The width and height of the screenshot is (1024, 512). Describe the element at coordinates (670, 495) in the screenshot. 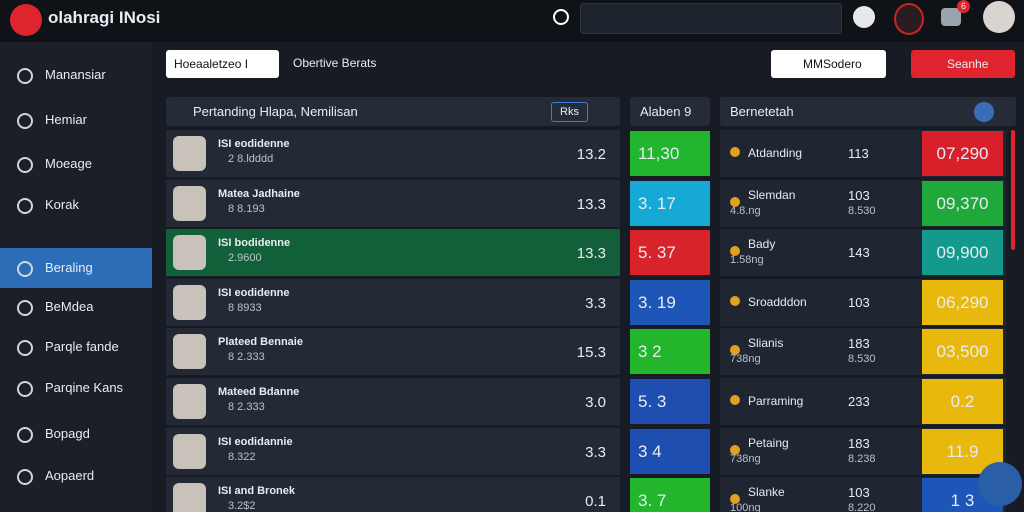

I see `odds-cell: 3. 7` at that location.